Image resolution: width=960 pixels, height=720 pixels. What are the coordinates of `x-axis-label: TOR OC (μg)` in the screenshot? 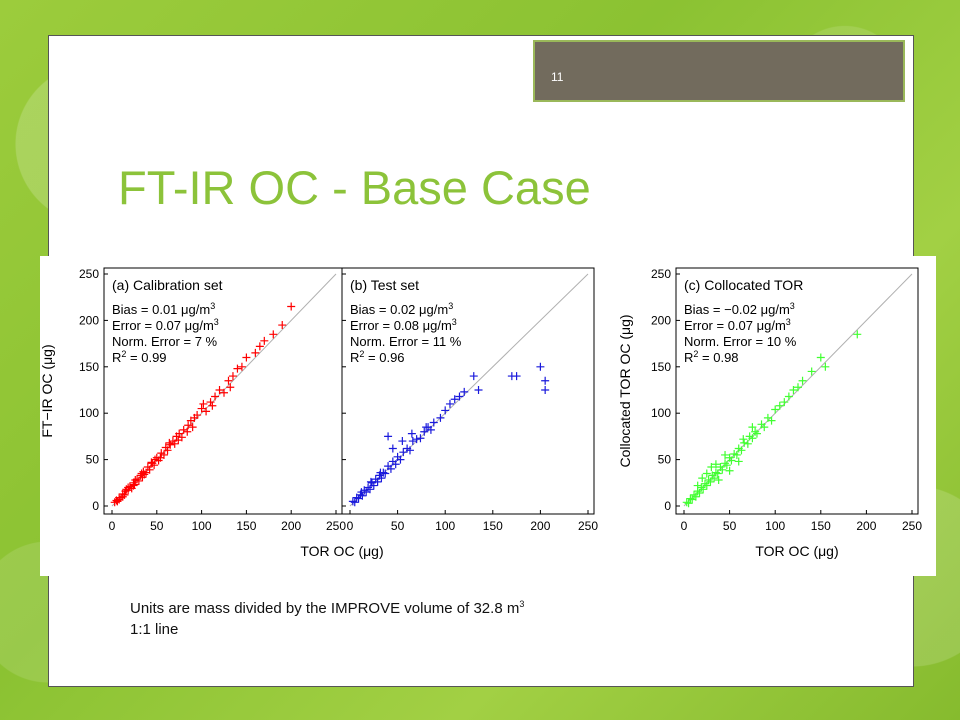 It's located at (341, 551).